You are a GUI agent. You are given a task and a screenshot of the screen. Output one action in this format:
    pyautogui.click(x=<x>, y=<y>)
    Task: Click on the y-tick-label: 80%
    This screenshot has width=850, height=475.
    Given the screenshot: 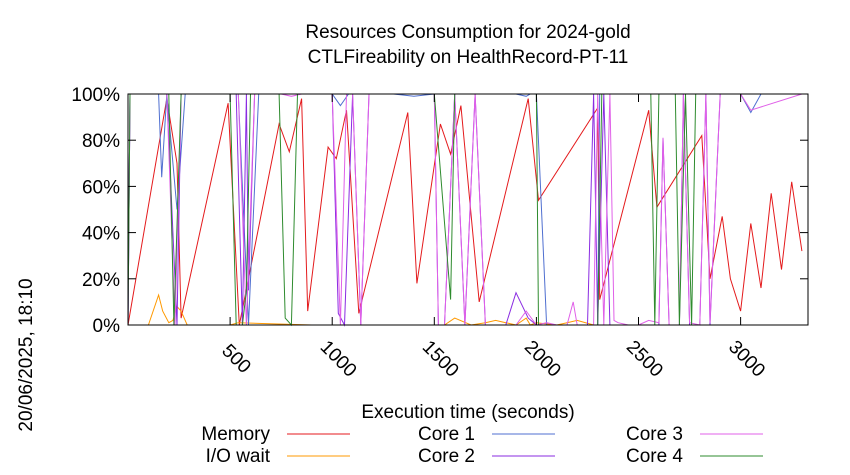 What is the action you would take?
    pyautogui.click(x=101, y=141)
    